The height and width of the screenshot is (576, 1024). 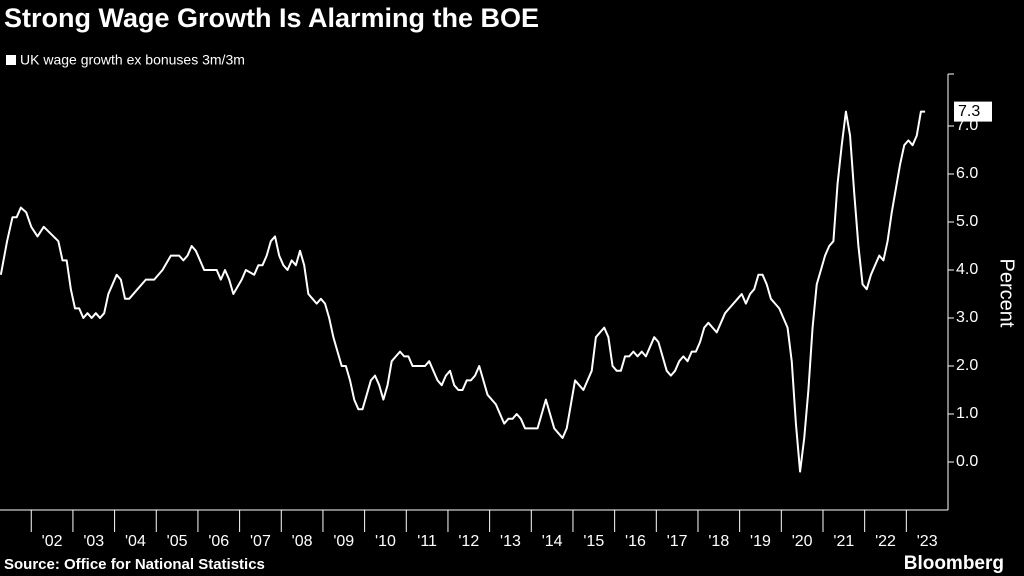 I want to click on y-tick-label: 3.0, so click(x=967, y=317).